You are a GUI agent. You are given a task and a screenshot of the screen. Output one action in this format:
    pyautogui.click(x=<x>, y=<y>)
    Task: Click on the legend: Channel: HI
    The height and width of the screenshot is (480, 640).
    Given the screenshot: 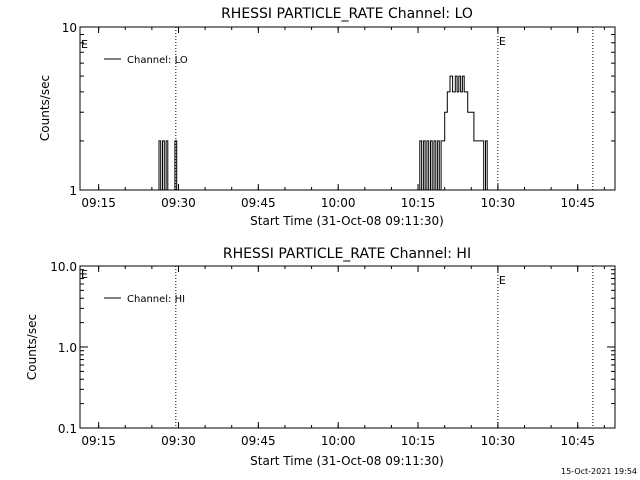 What is the action you would take?
    pyautogui.click(x=144, y=299)
    